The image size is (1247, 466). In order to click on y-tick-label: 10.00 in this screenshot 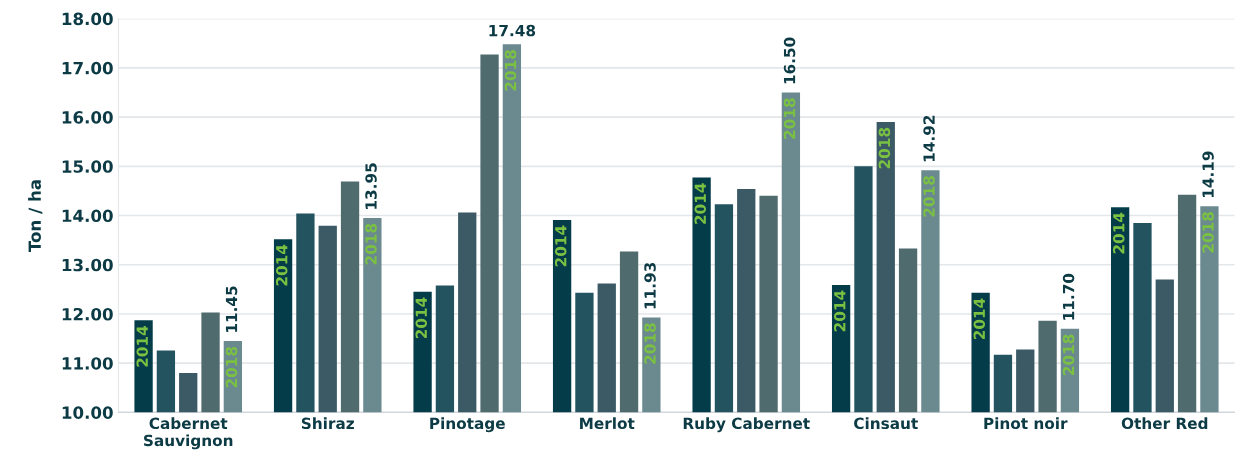, I will do `click(87, 412)`.